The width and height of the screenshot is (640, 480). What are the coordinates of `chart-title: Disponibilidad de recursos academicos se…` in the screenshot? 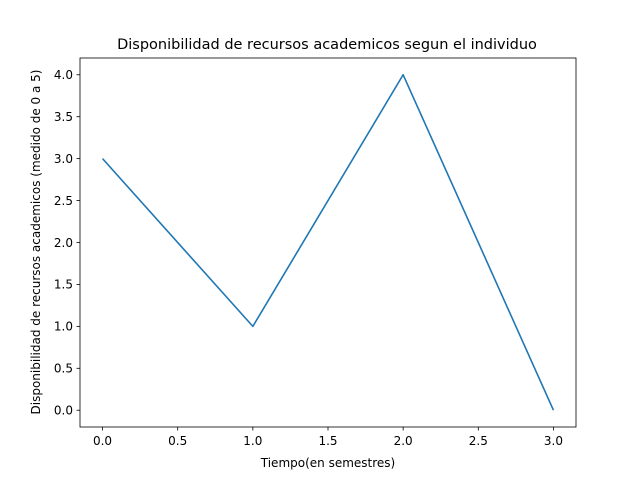 It's located at (327, 45).